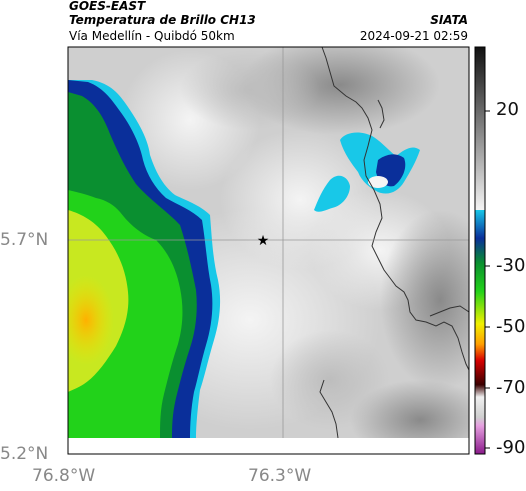 The image size is (526, 491). I want to click on colorbar, so click(480, 250).